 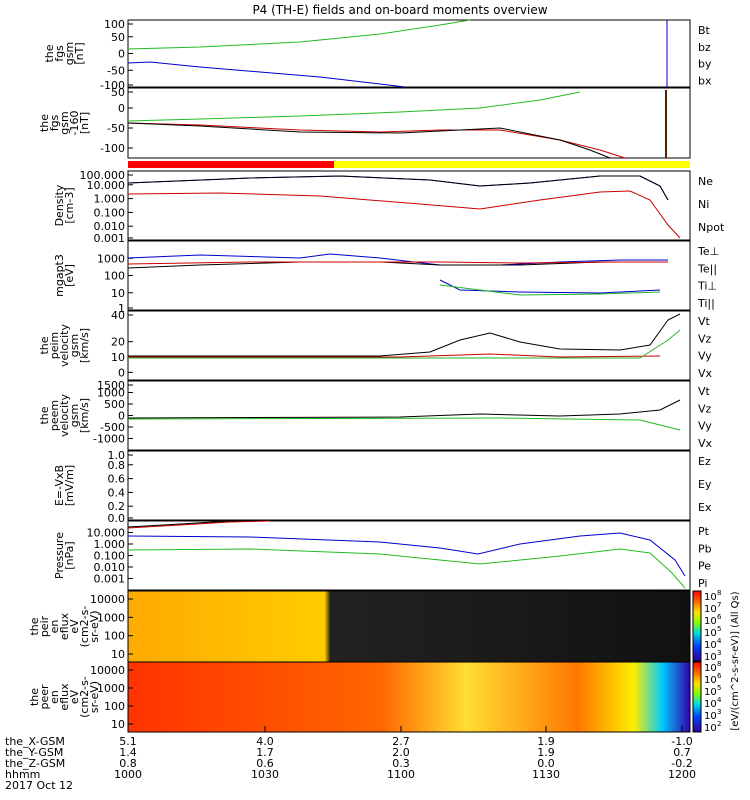 I want to click on legend-Ti||: Ti||, so click(x=706, y=303).